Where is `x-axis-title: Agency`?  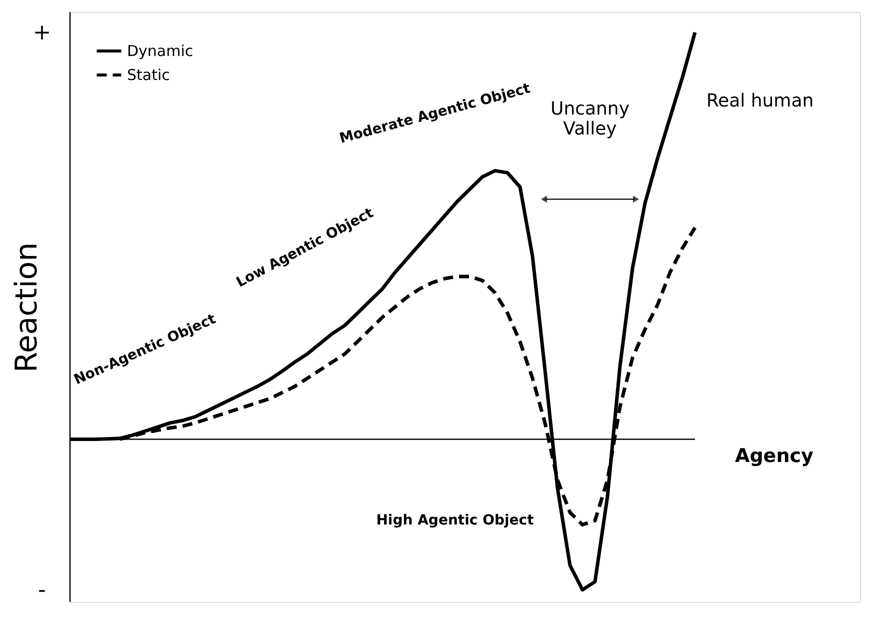
x-axis-title: Agency is located at coordinates (774, 456).